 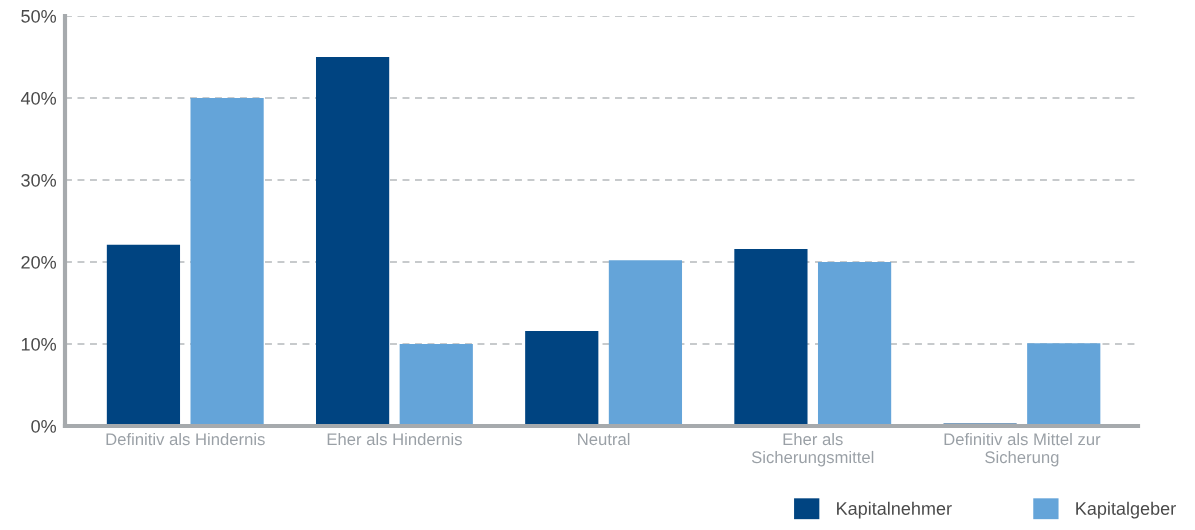 What do you see at coordinates (39, 262) in the screenshot?
I see `y-tick-label: 20%` at bounding box center [39, 262].